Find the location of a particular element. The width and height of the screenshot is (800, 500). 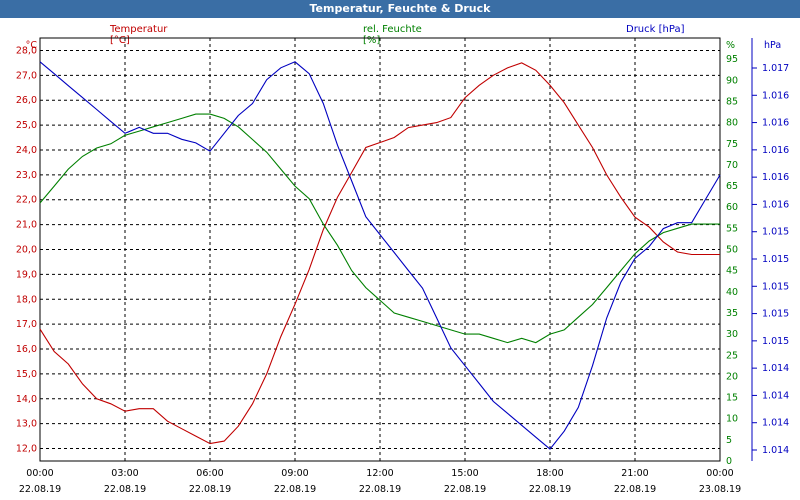

y-left-tick-label: 26,0 is located at coordinates (26, 100).